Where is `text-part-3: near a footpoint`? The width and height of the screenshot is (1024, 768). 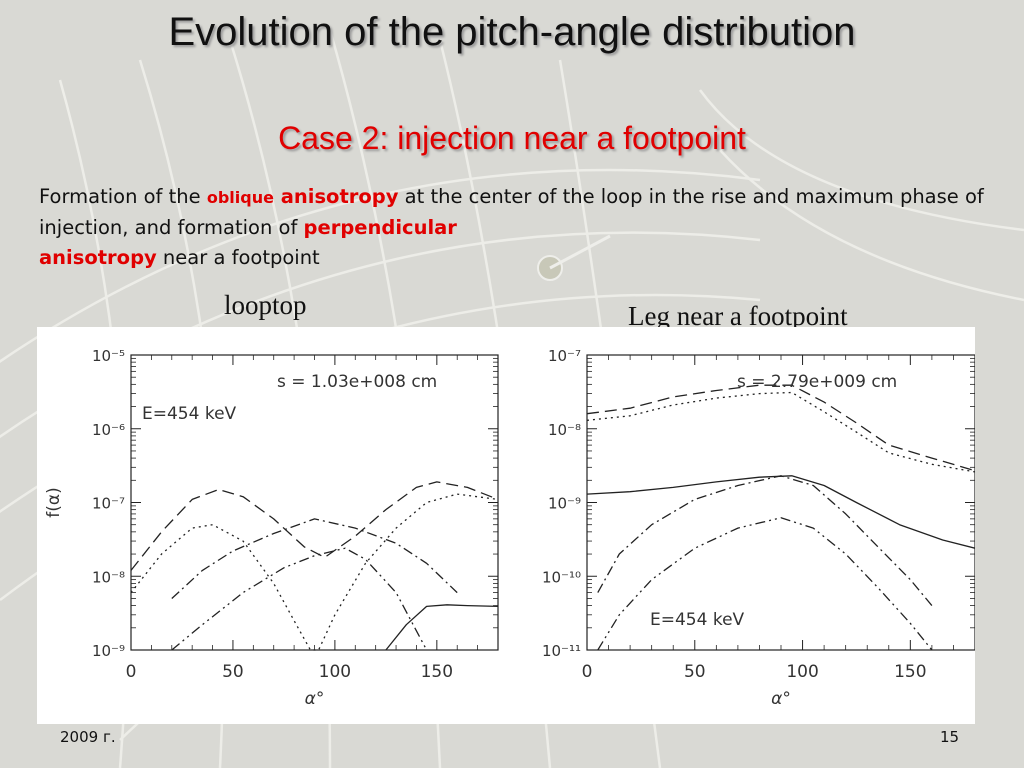
text-part-3: near a footpoint is located at coordinates (238, 257).